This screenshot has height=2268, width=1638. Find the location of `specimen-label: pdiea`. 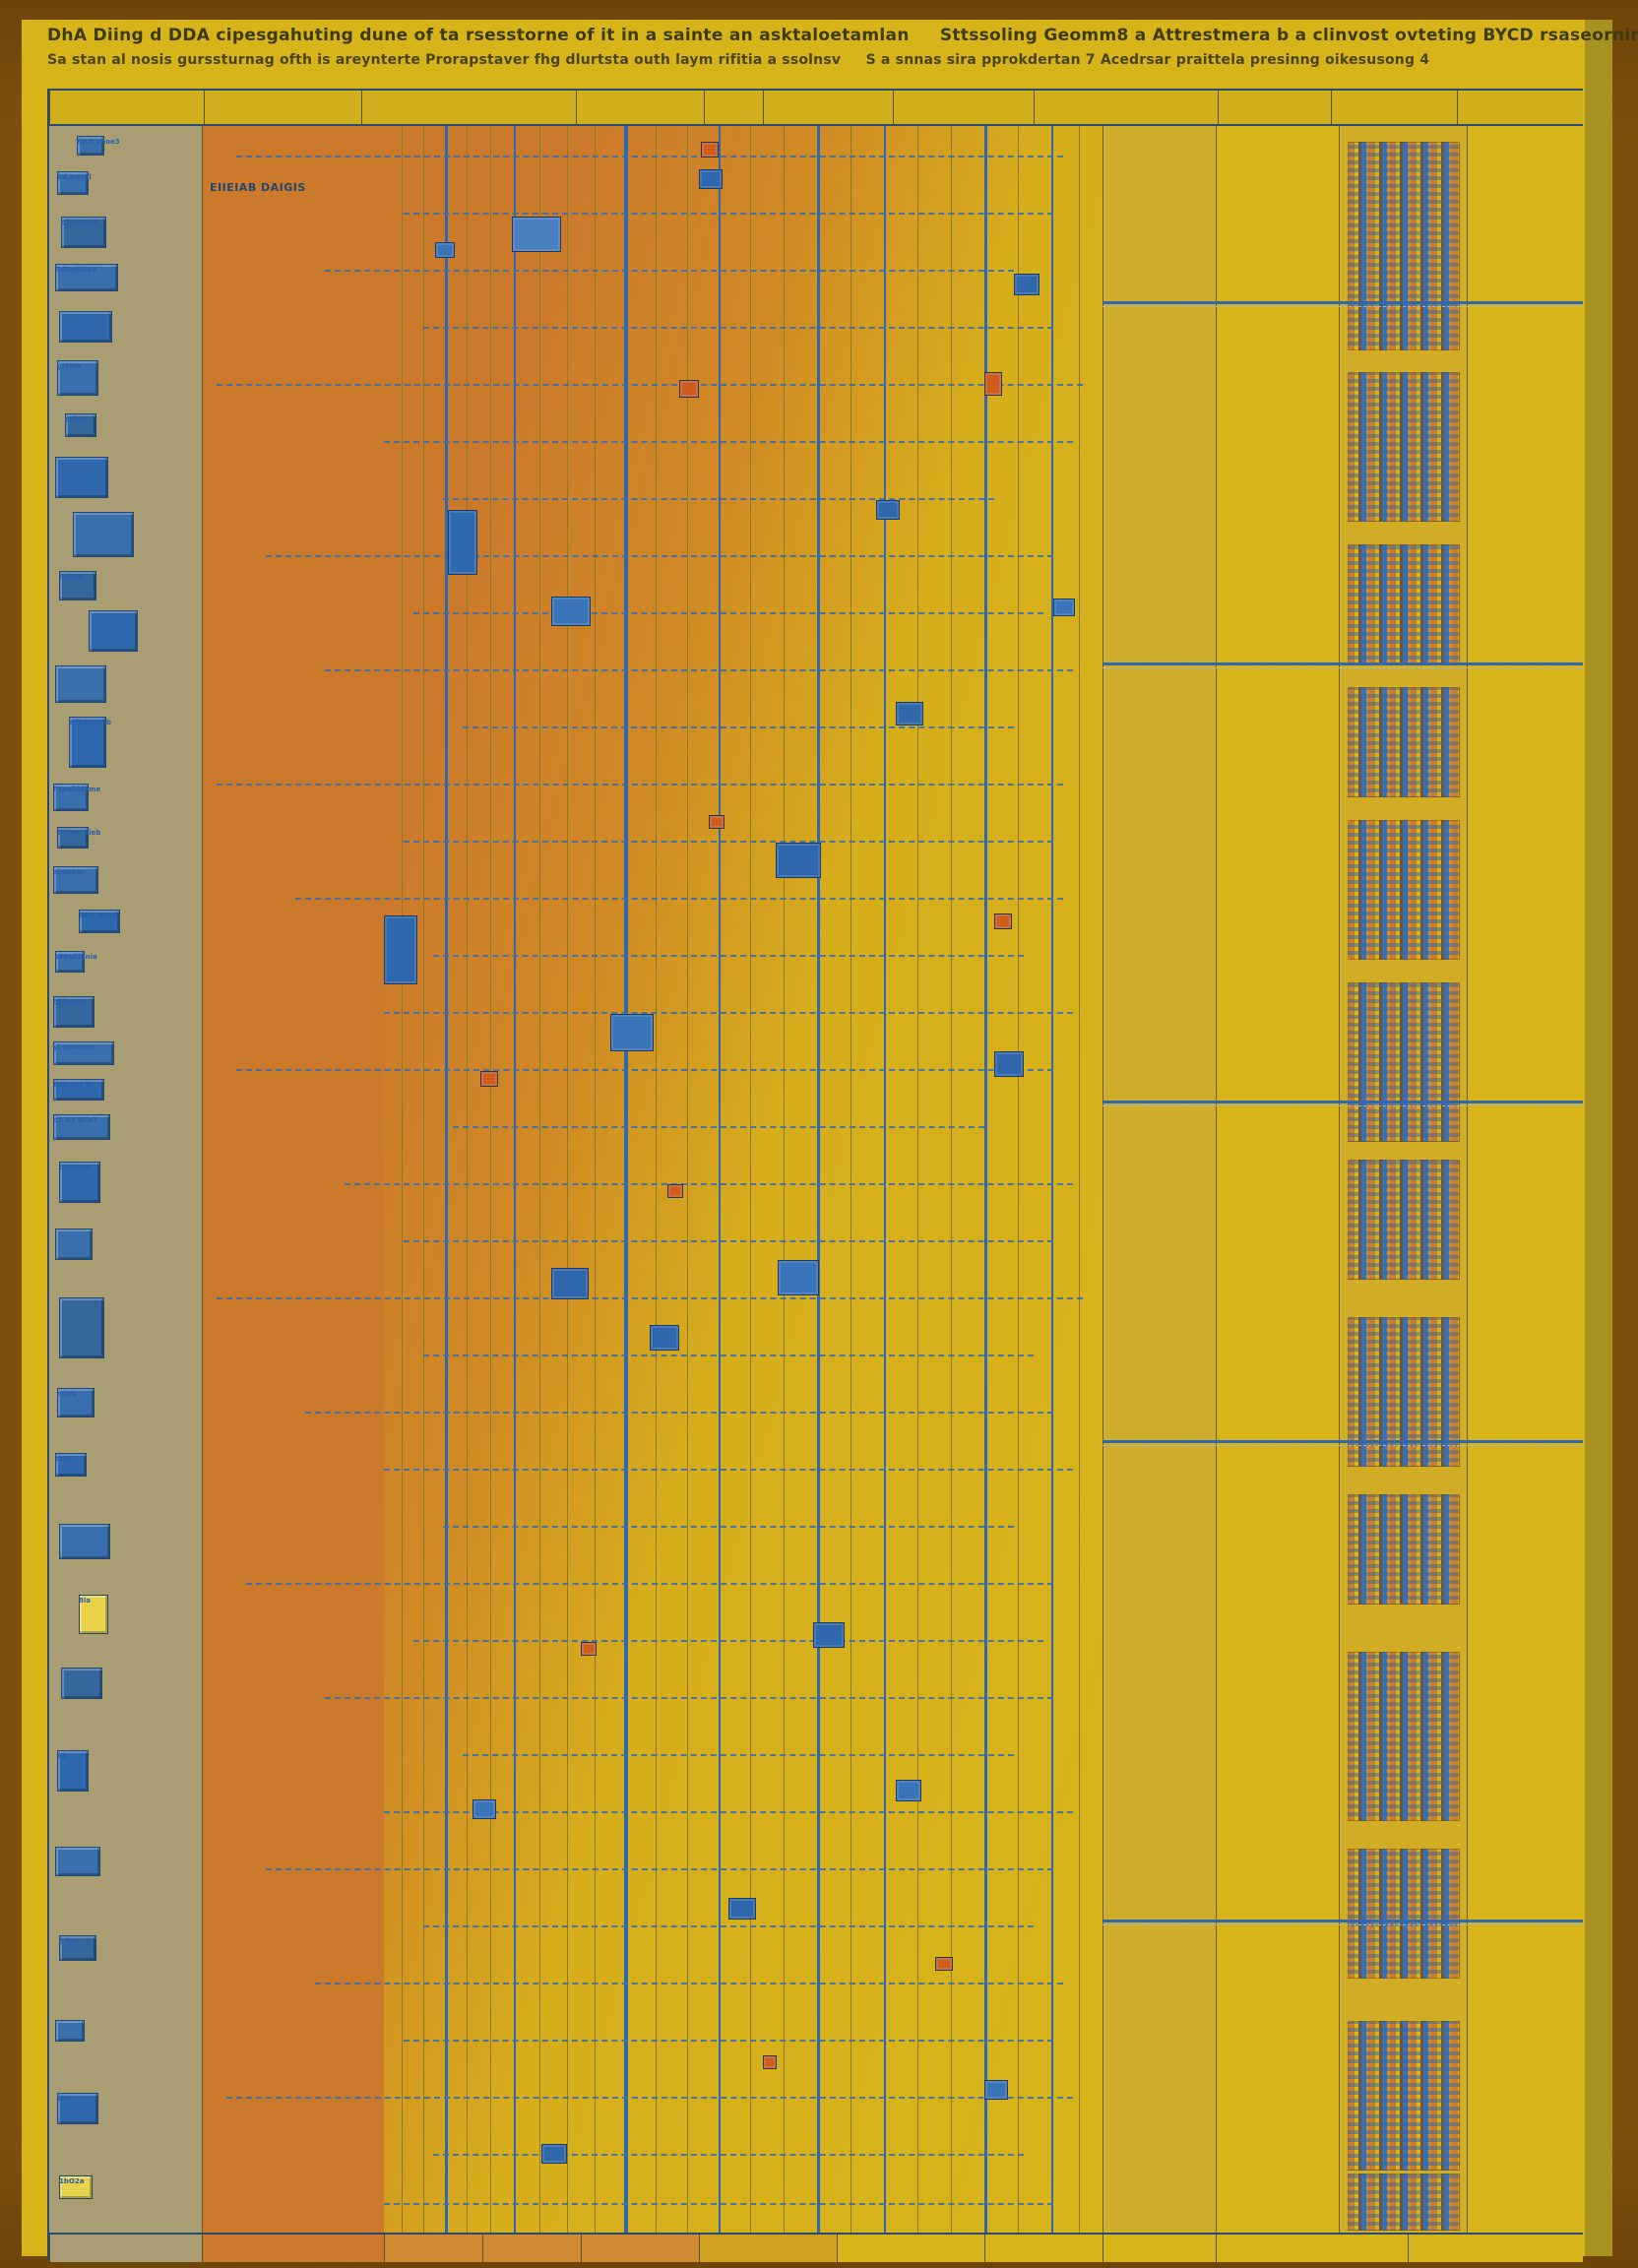

specimen-label: pdiea is located at coordinates (76, 419).